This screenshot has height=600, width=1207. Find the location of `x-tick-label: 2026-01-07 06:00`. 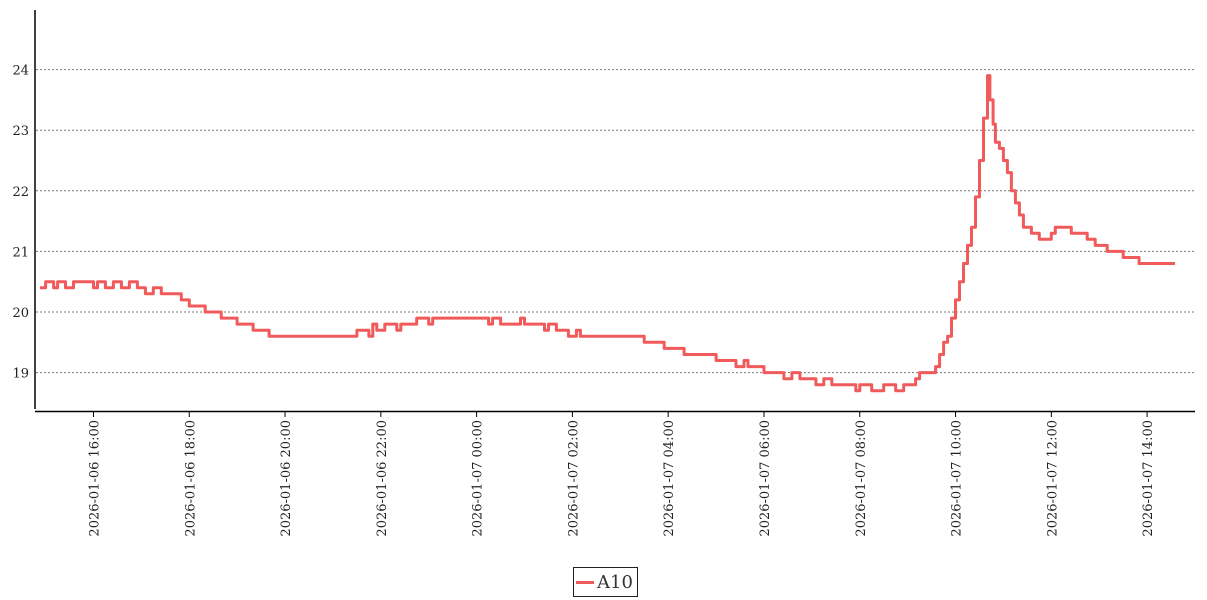

x-tick-label: 2026-01-07 06:00 is located at coordinates (765, 478).